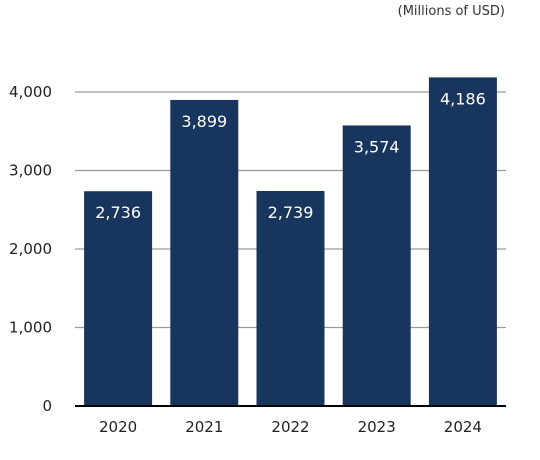 The height and width of the screenshot is (460, 540). Describe the element at coordinates (451, 11) in the screenshot. I see `unit-label: (Millions of USD)` at that location.